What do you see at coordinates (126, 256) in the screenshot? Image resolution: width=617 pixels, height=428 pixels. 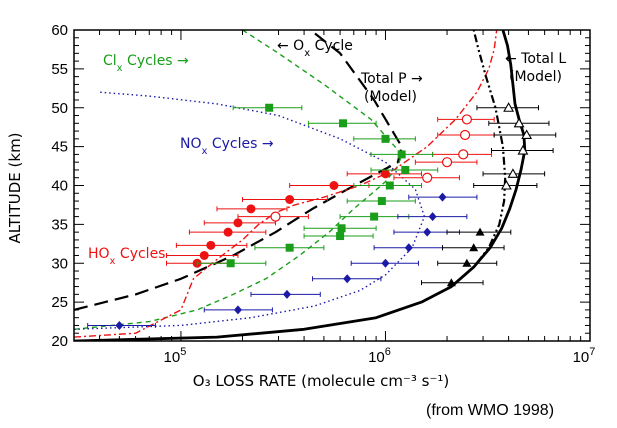 I see `hox-cycles-label: HOx Cycles` at bounding box center [126, 256].